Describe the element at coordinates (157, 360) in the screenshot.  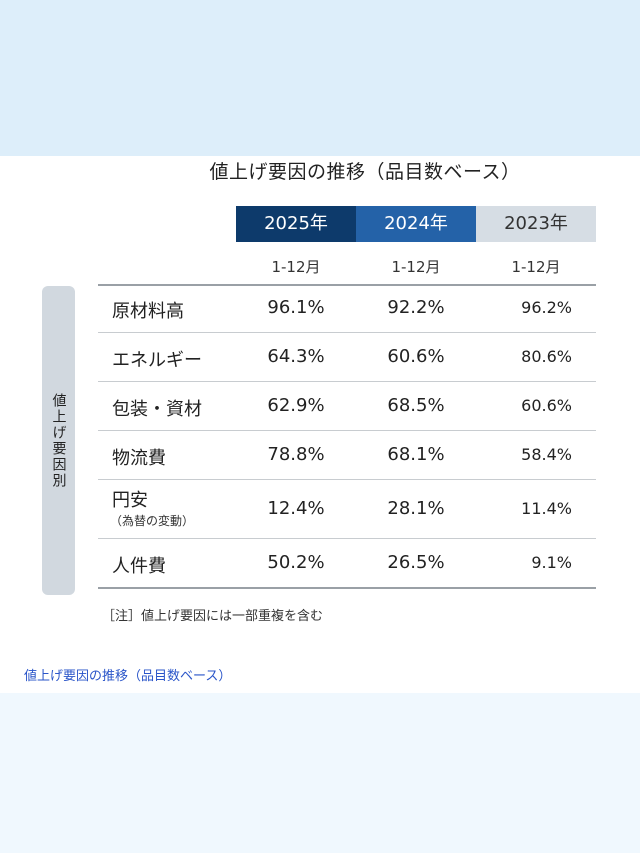
I see `row-label-energy: エネルギー` at that location.